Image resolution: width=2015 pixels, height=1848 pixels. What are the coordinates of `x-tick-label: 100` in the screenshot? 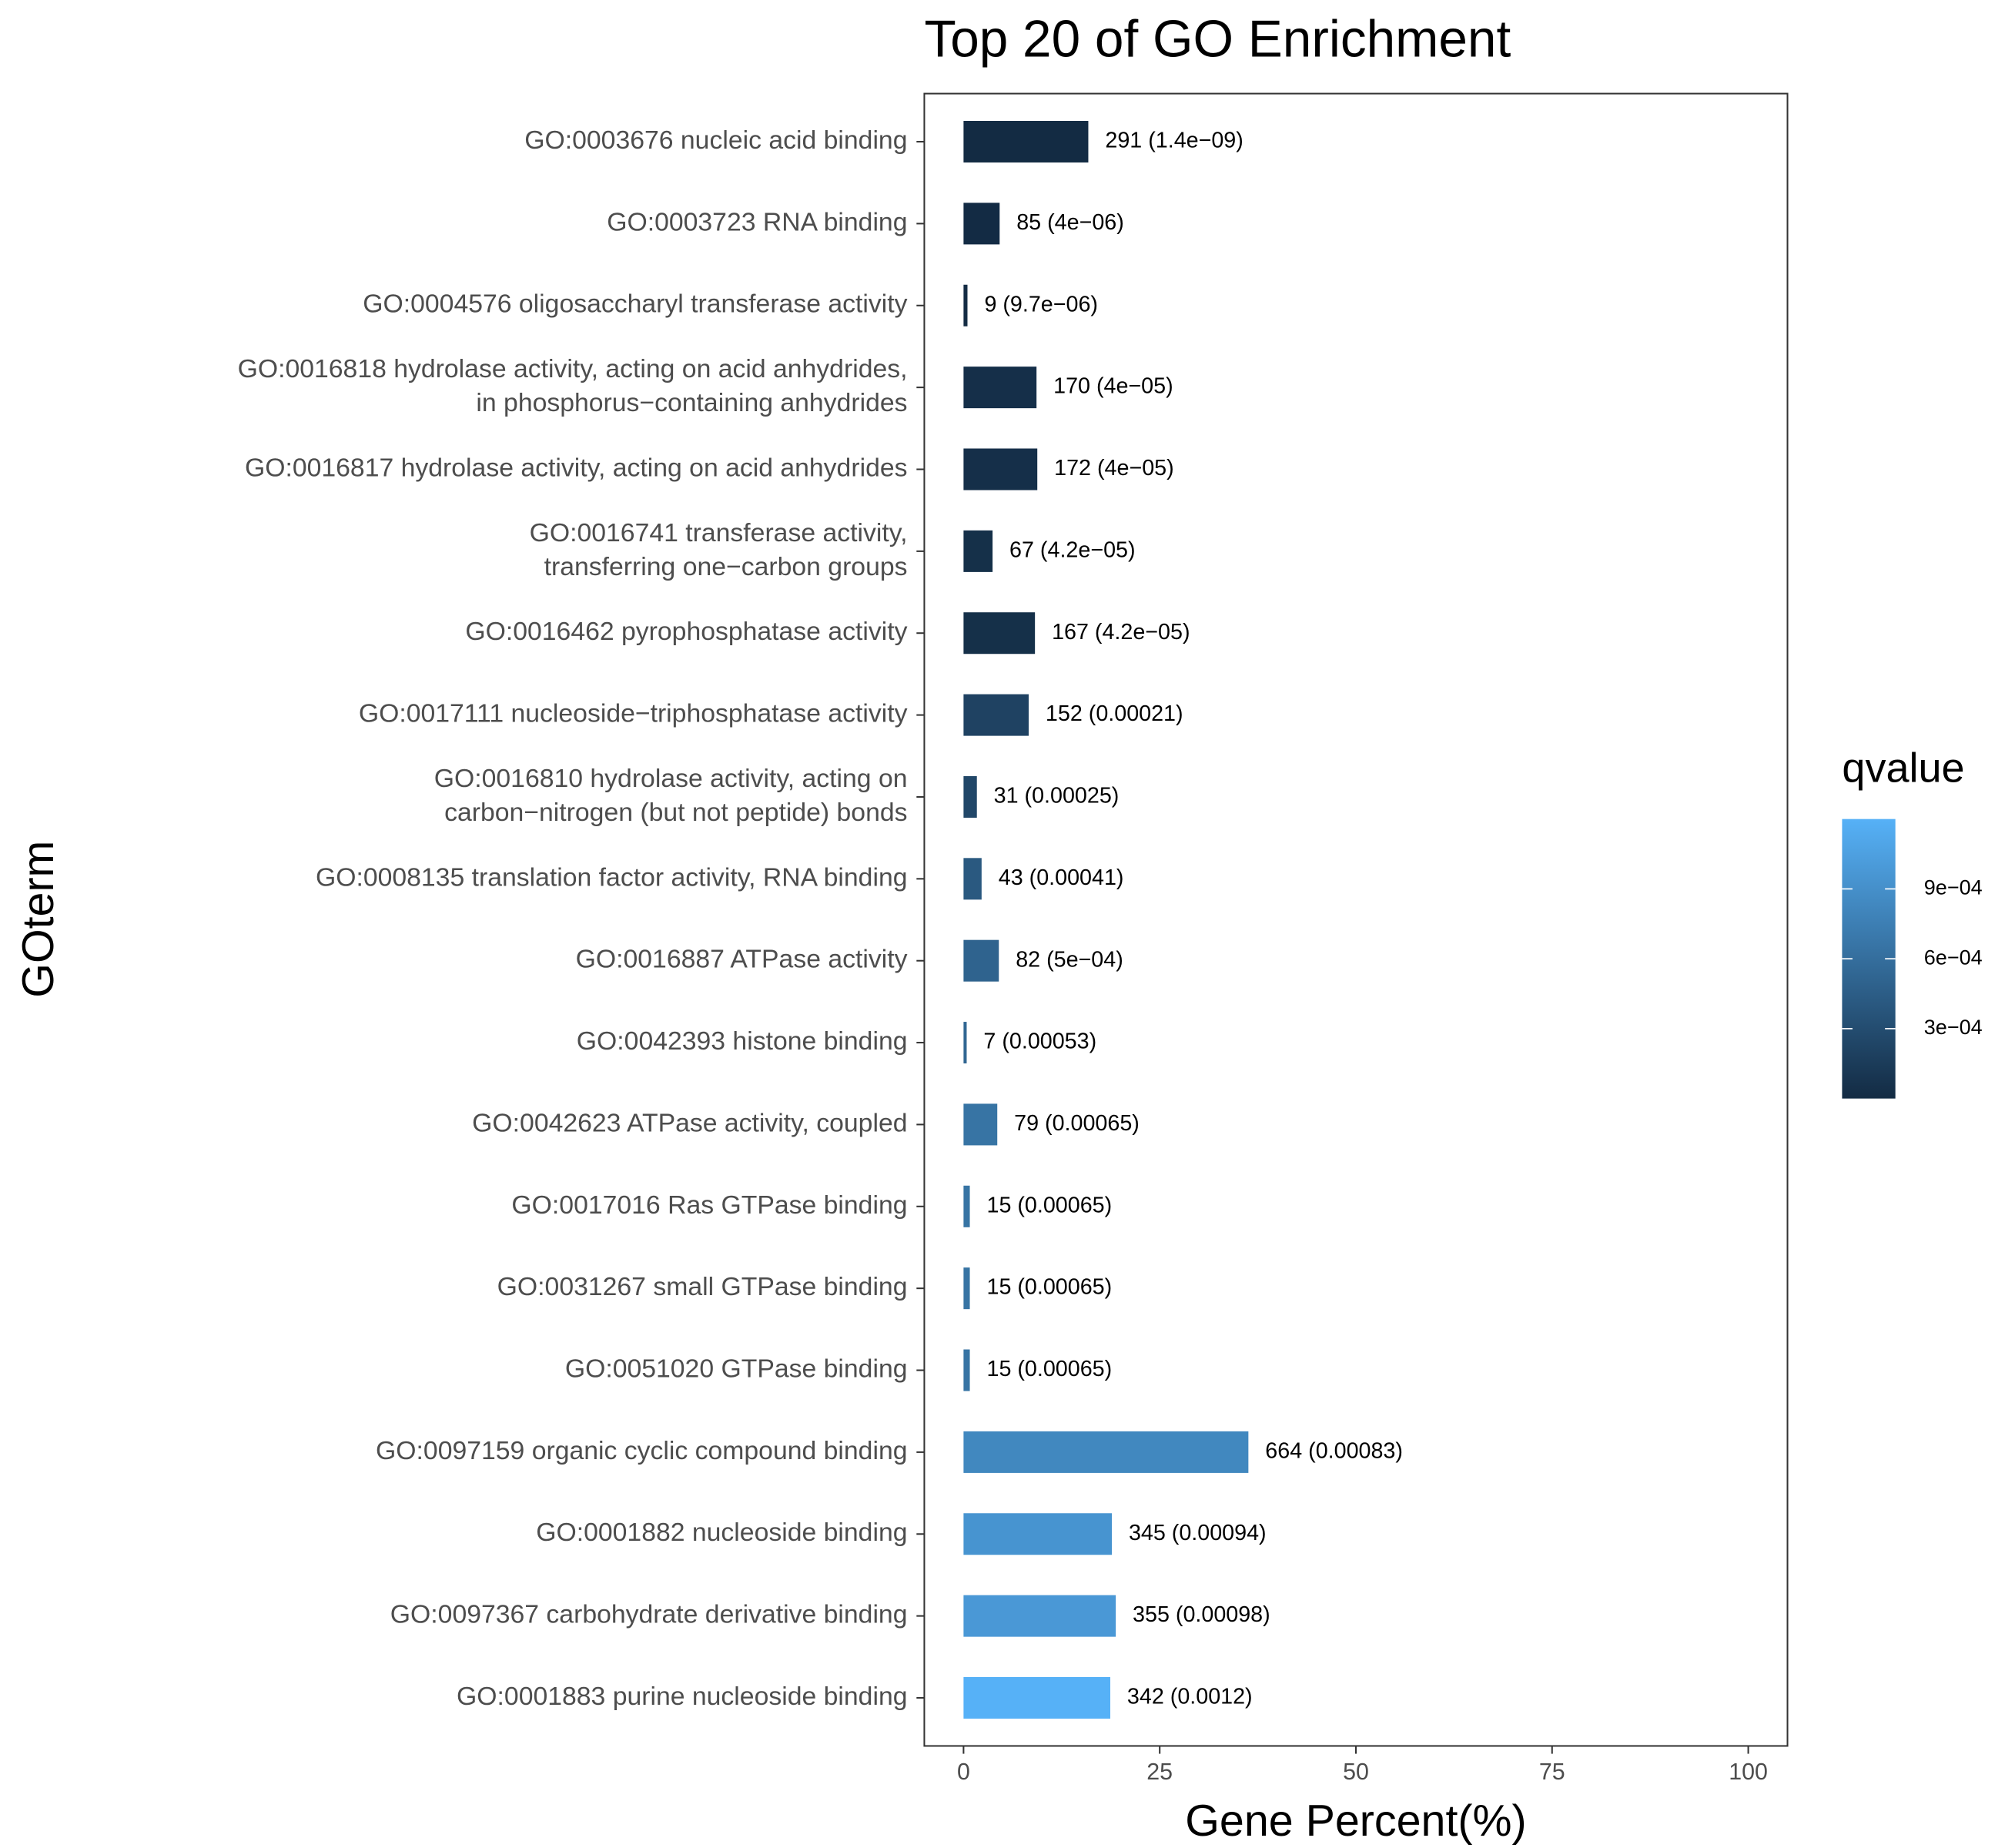 It's located at (1749, 1772).